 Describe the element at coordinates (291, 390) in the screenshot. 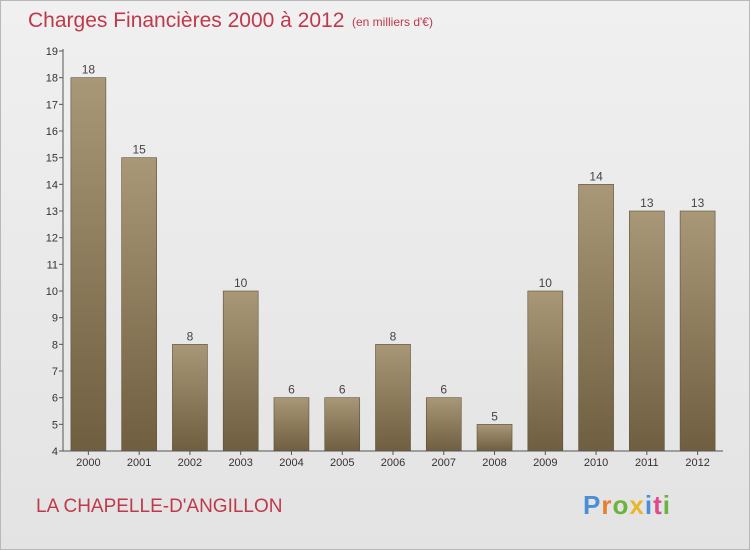

I see `data-label-2004: 6` at that location.